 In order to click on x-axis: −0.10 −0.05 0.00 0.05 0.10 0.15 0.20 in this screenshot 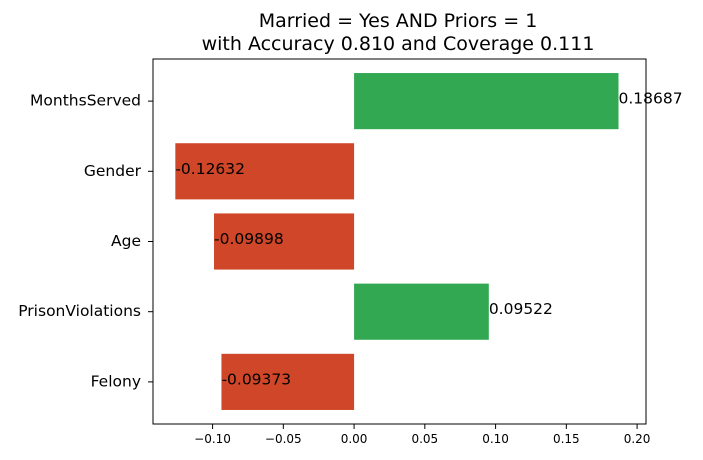, I will do `click(422, 435)`.